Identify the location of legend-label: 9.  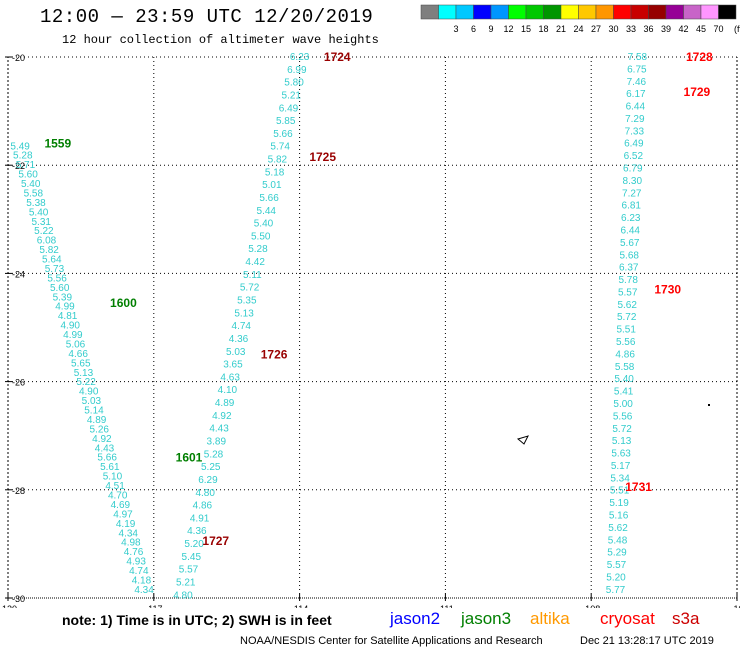
(490, 29).